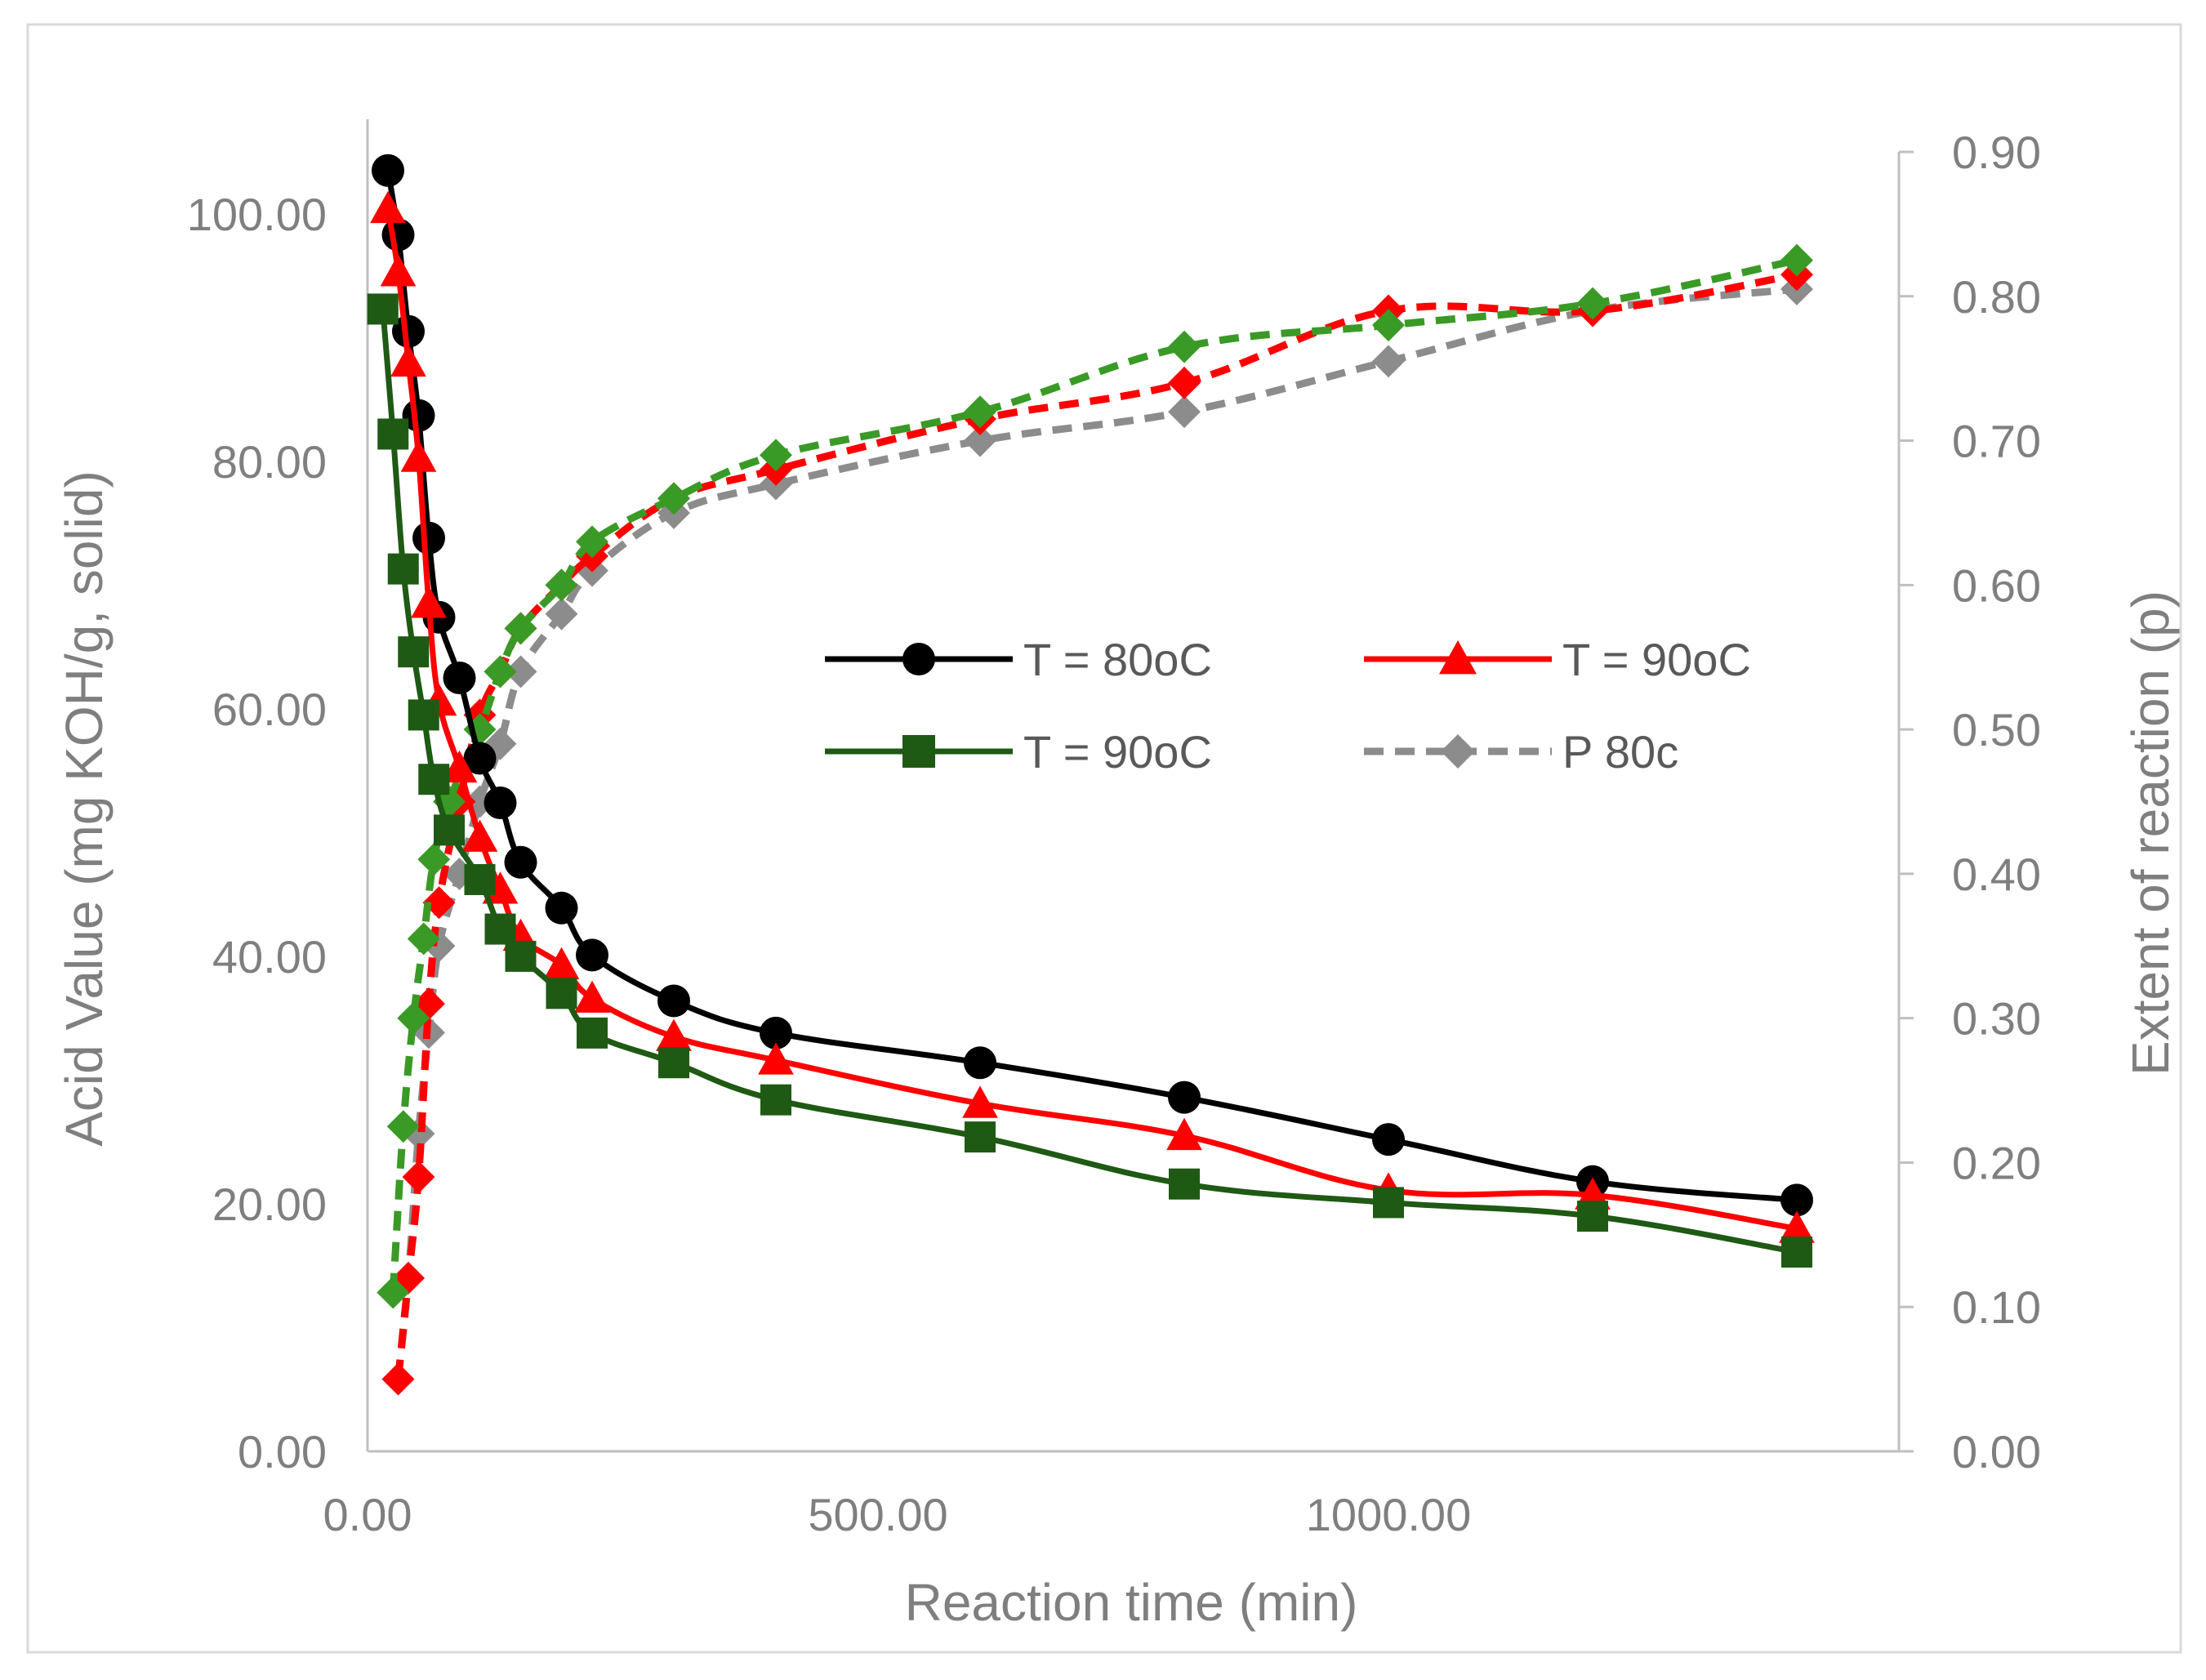 The image size is (2206, 1680). What do you see at coordinates (269, 957) in the screenshot?
I see `y-tick-label: 40.00` at bounding box center [269, 957].